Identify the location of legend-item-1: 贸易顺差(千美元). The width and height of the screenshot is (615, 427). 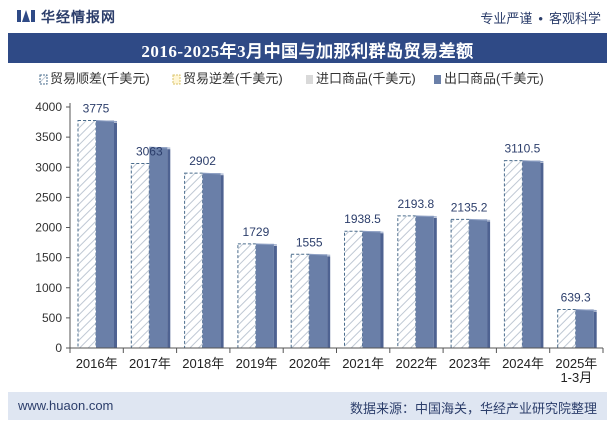
(94, 78).